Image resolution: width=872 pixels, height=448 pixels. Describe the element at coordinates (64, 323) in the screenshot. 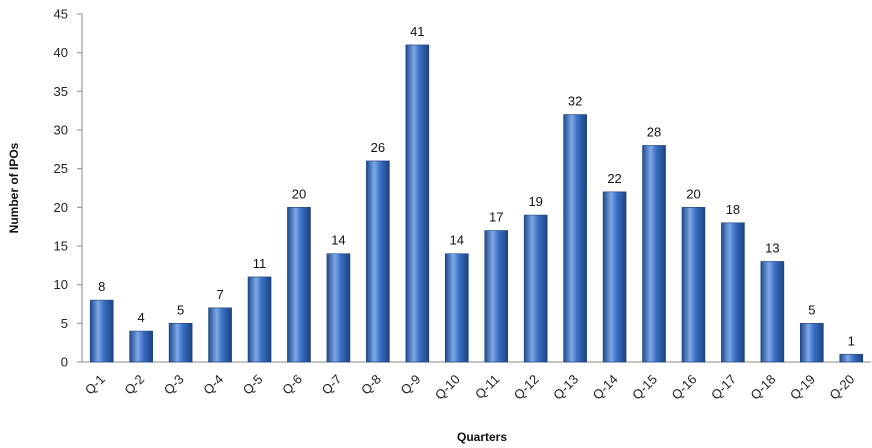

I see `y-tick-label: 5` at that location.